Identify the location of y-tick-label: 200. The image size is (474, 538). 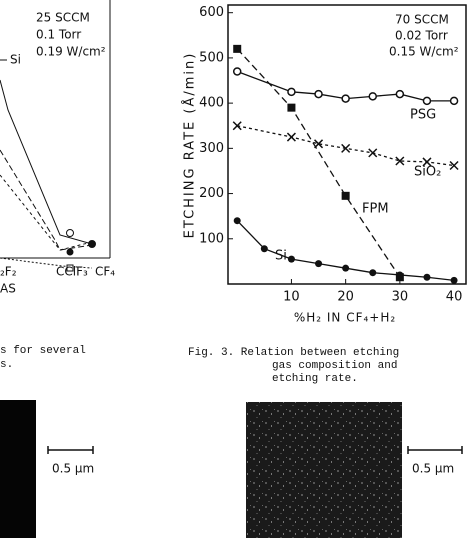
(211, 193).